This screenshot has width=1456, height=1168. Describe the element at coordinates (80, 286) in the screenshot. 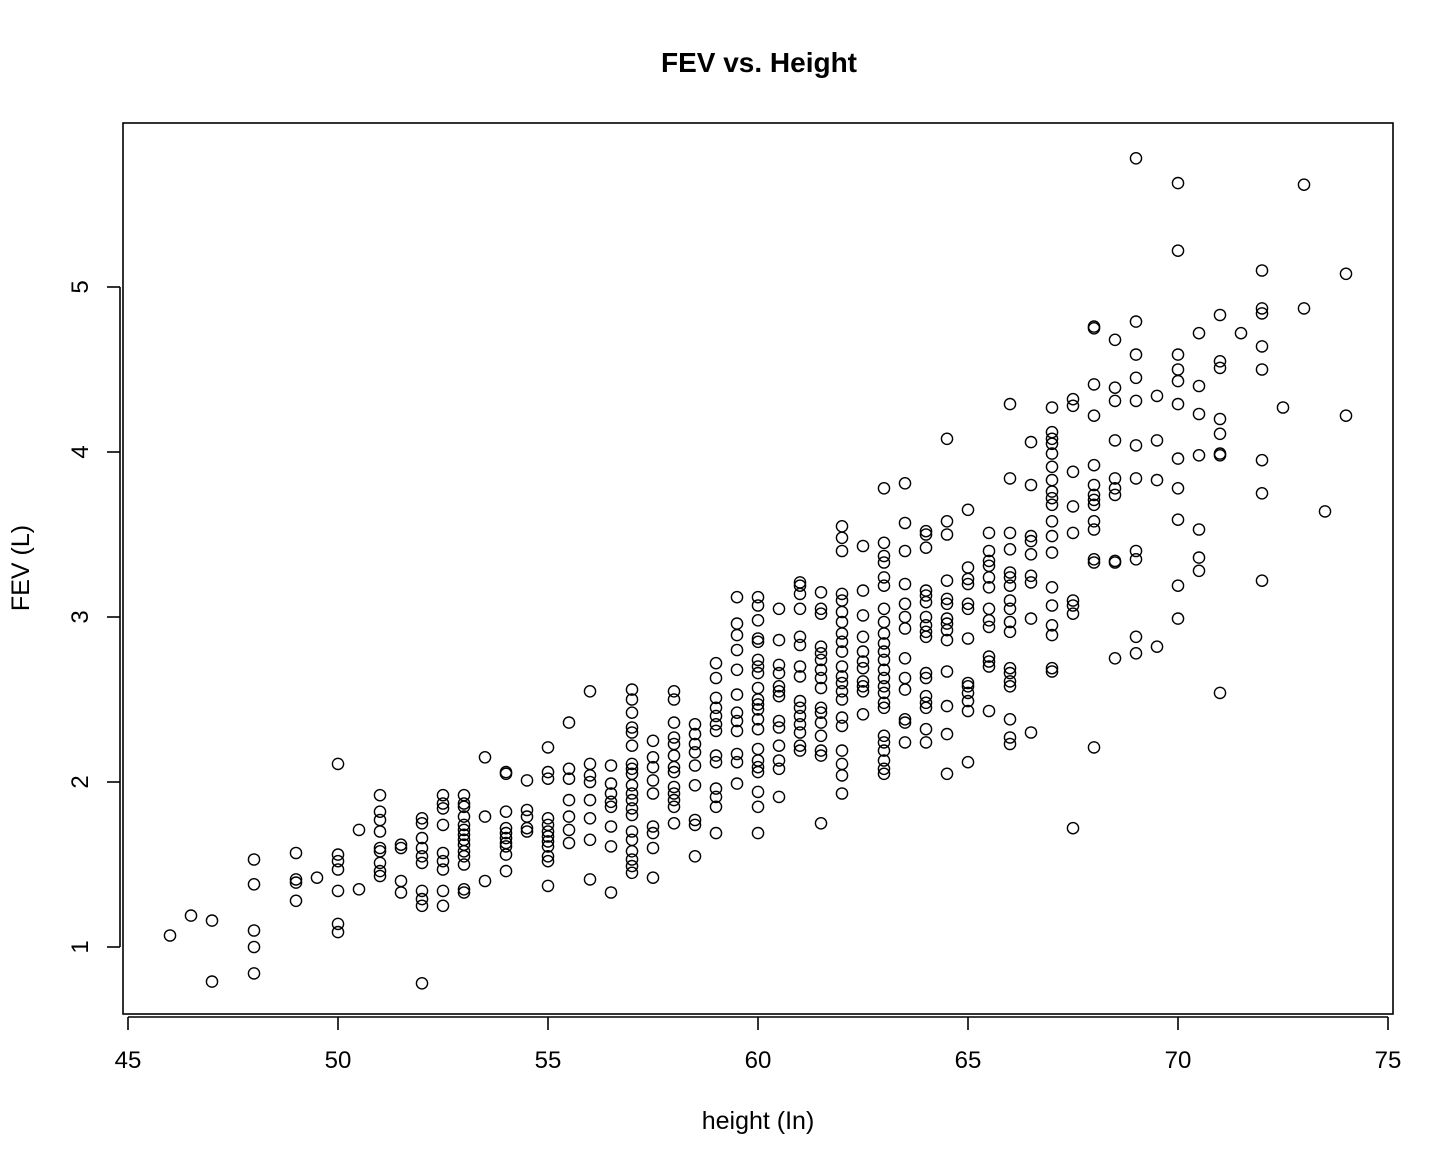

I see `y-tick-label: 5` at that location.